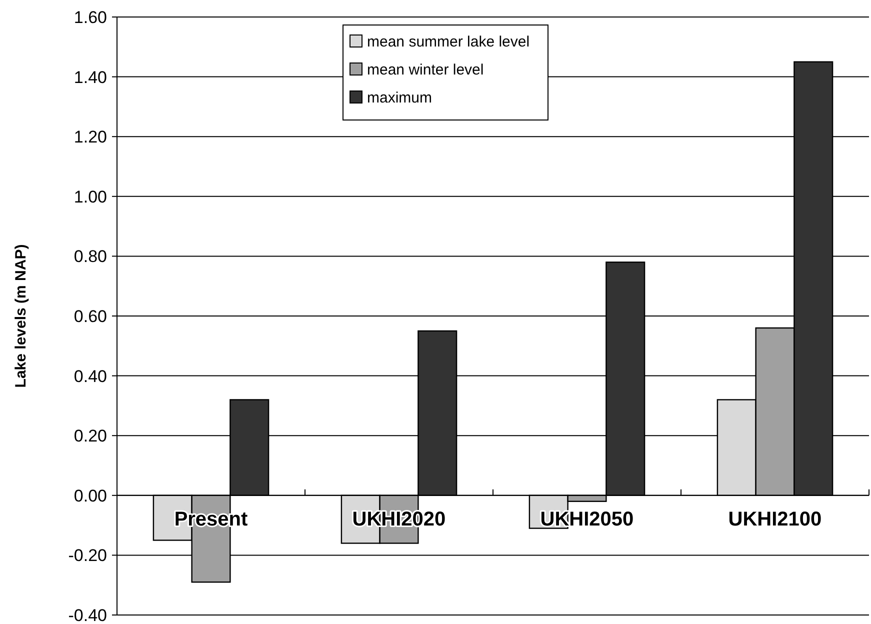 The width and height of the screenshot is (871, 624). Describe the element at coordinates (425, 69) in the screenshot. I see `legend-label: mean winter level` at that location.